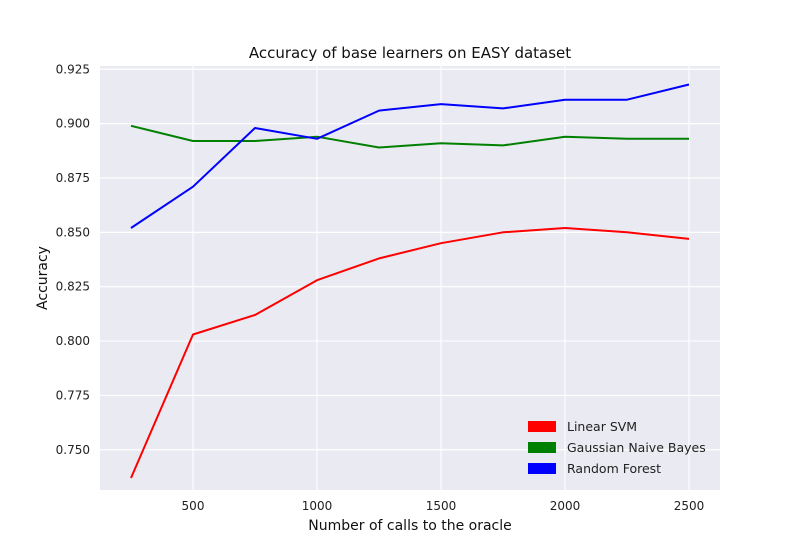 This screenshot has height=550, width=800. I want to click on y-tick-labels: 0.750 0.775 0.800 0.825 0.850 0.875 0.900 0.925, so click(73, 259).